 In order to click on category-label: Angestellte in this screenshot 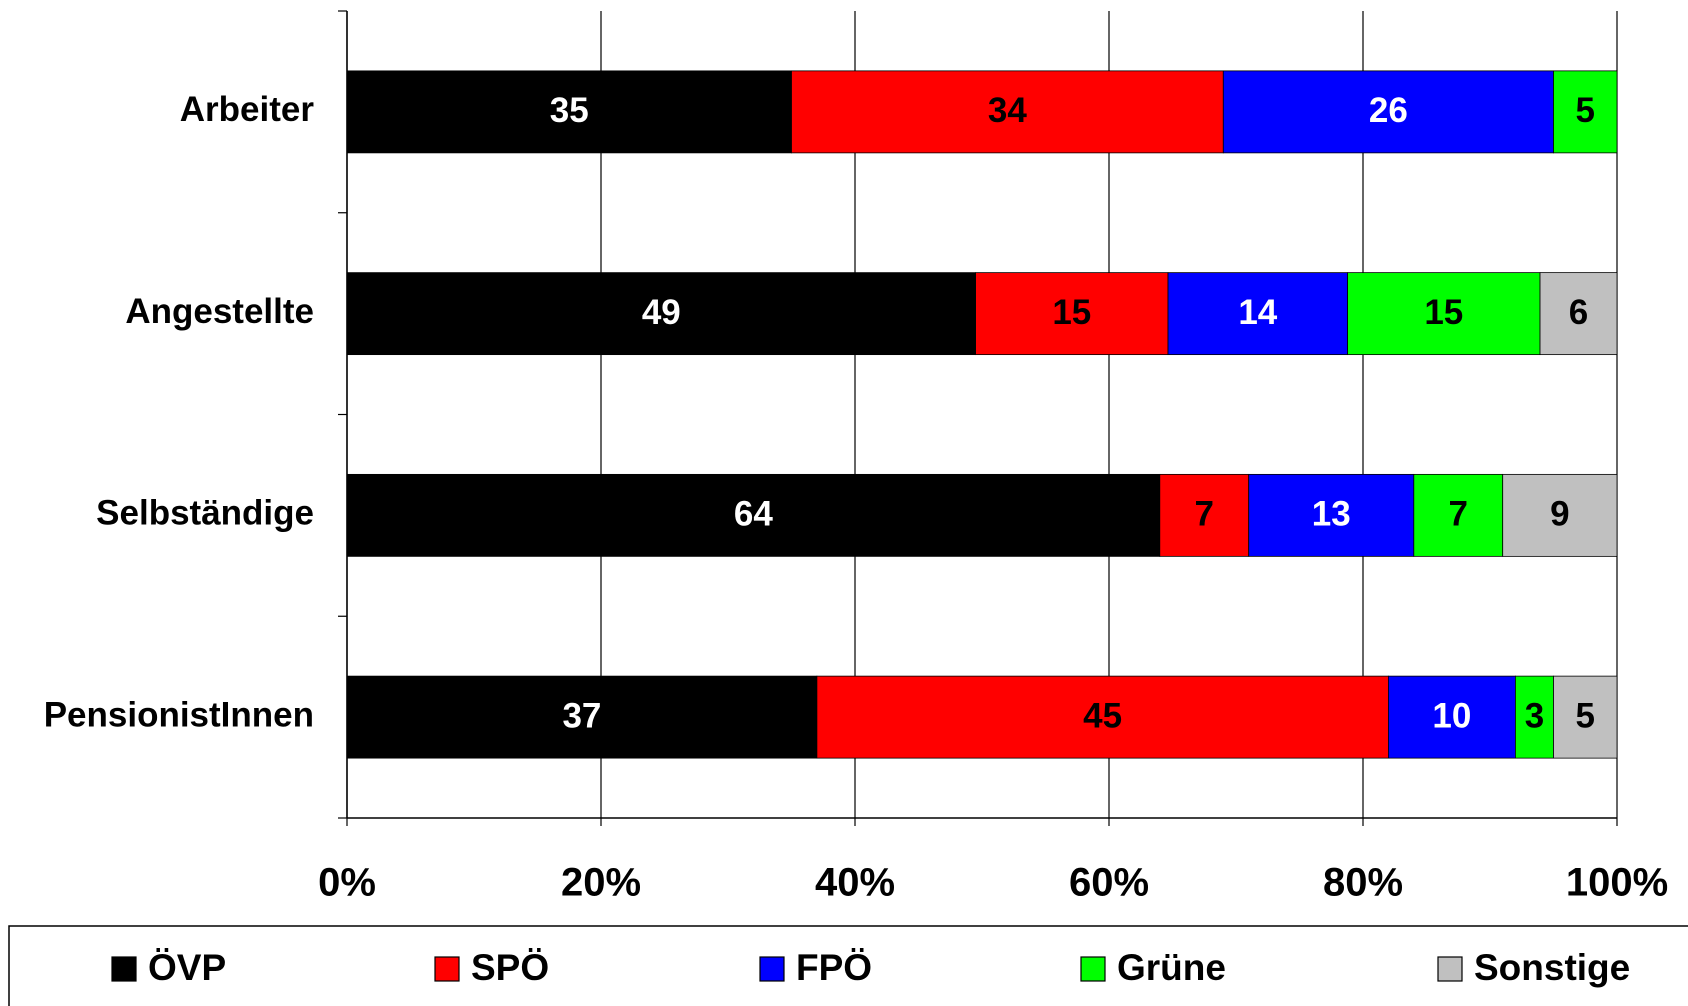, I will do `click(219, 311)`.